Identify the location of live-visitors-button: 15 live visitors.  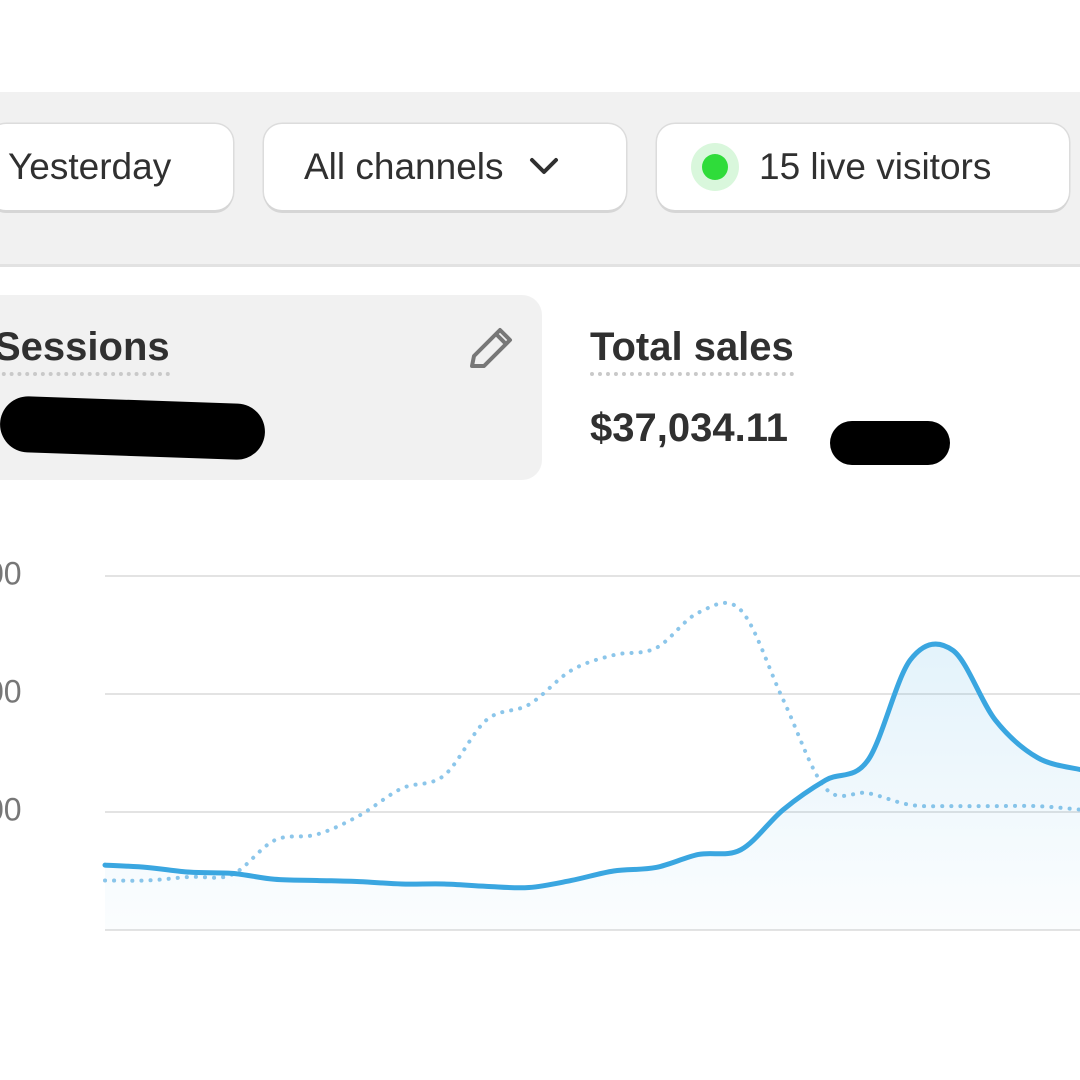
(863, 167).